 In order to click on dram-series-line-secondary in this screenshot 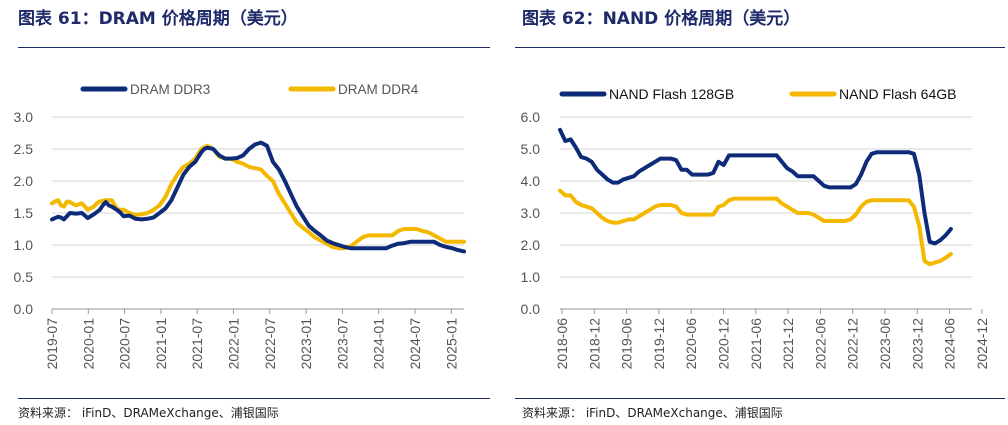, I will do `click(258, 197)`.